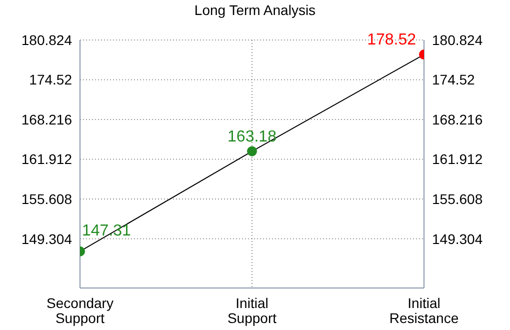 This screenshot has width=510, height=330. I want to click on y-tick-label: 174.52, so click(50, 80).